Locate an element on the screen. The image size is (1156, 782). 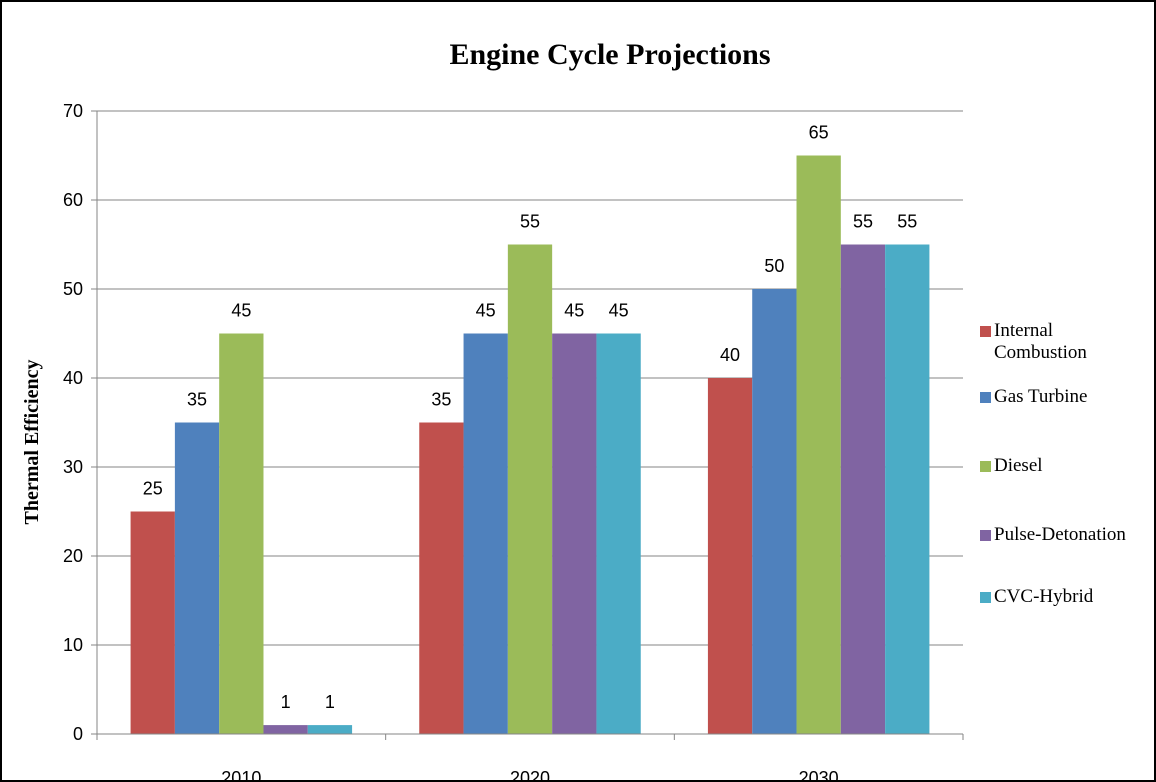
y-tick-label: 70 is located at coordinates (73, 111).